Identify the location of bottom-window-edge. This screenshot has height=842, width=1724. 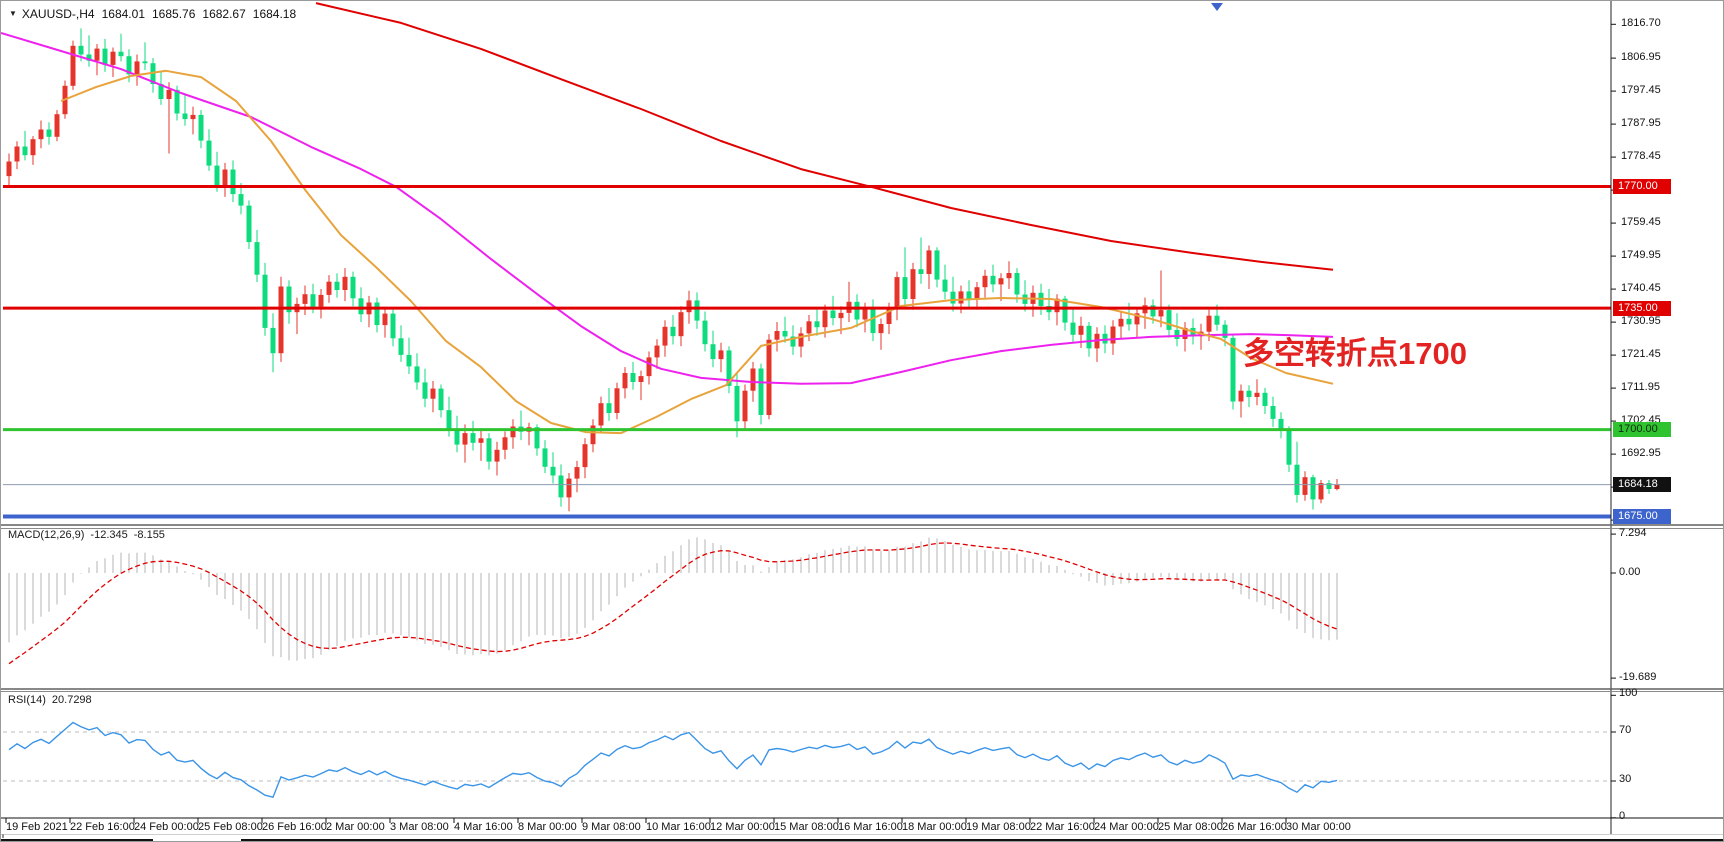
(862, 840).